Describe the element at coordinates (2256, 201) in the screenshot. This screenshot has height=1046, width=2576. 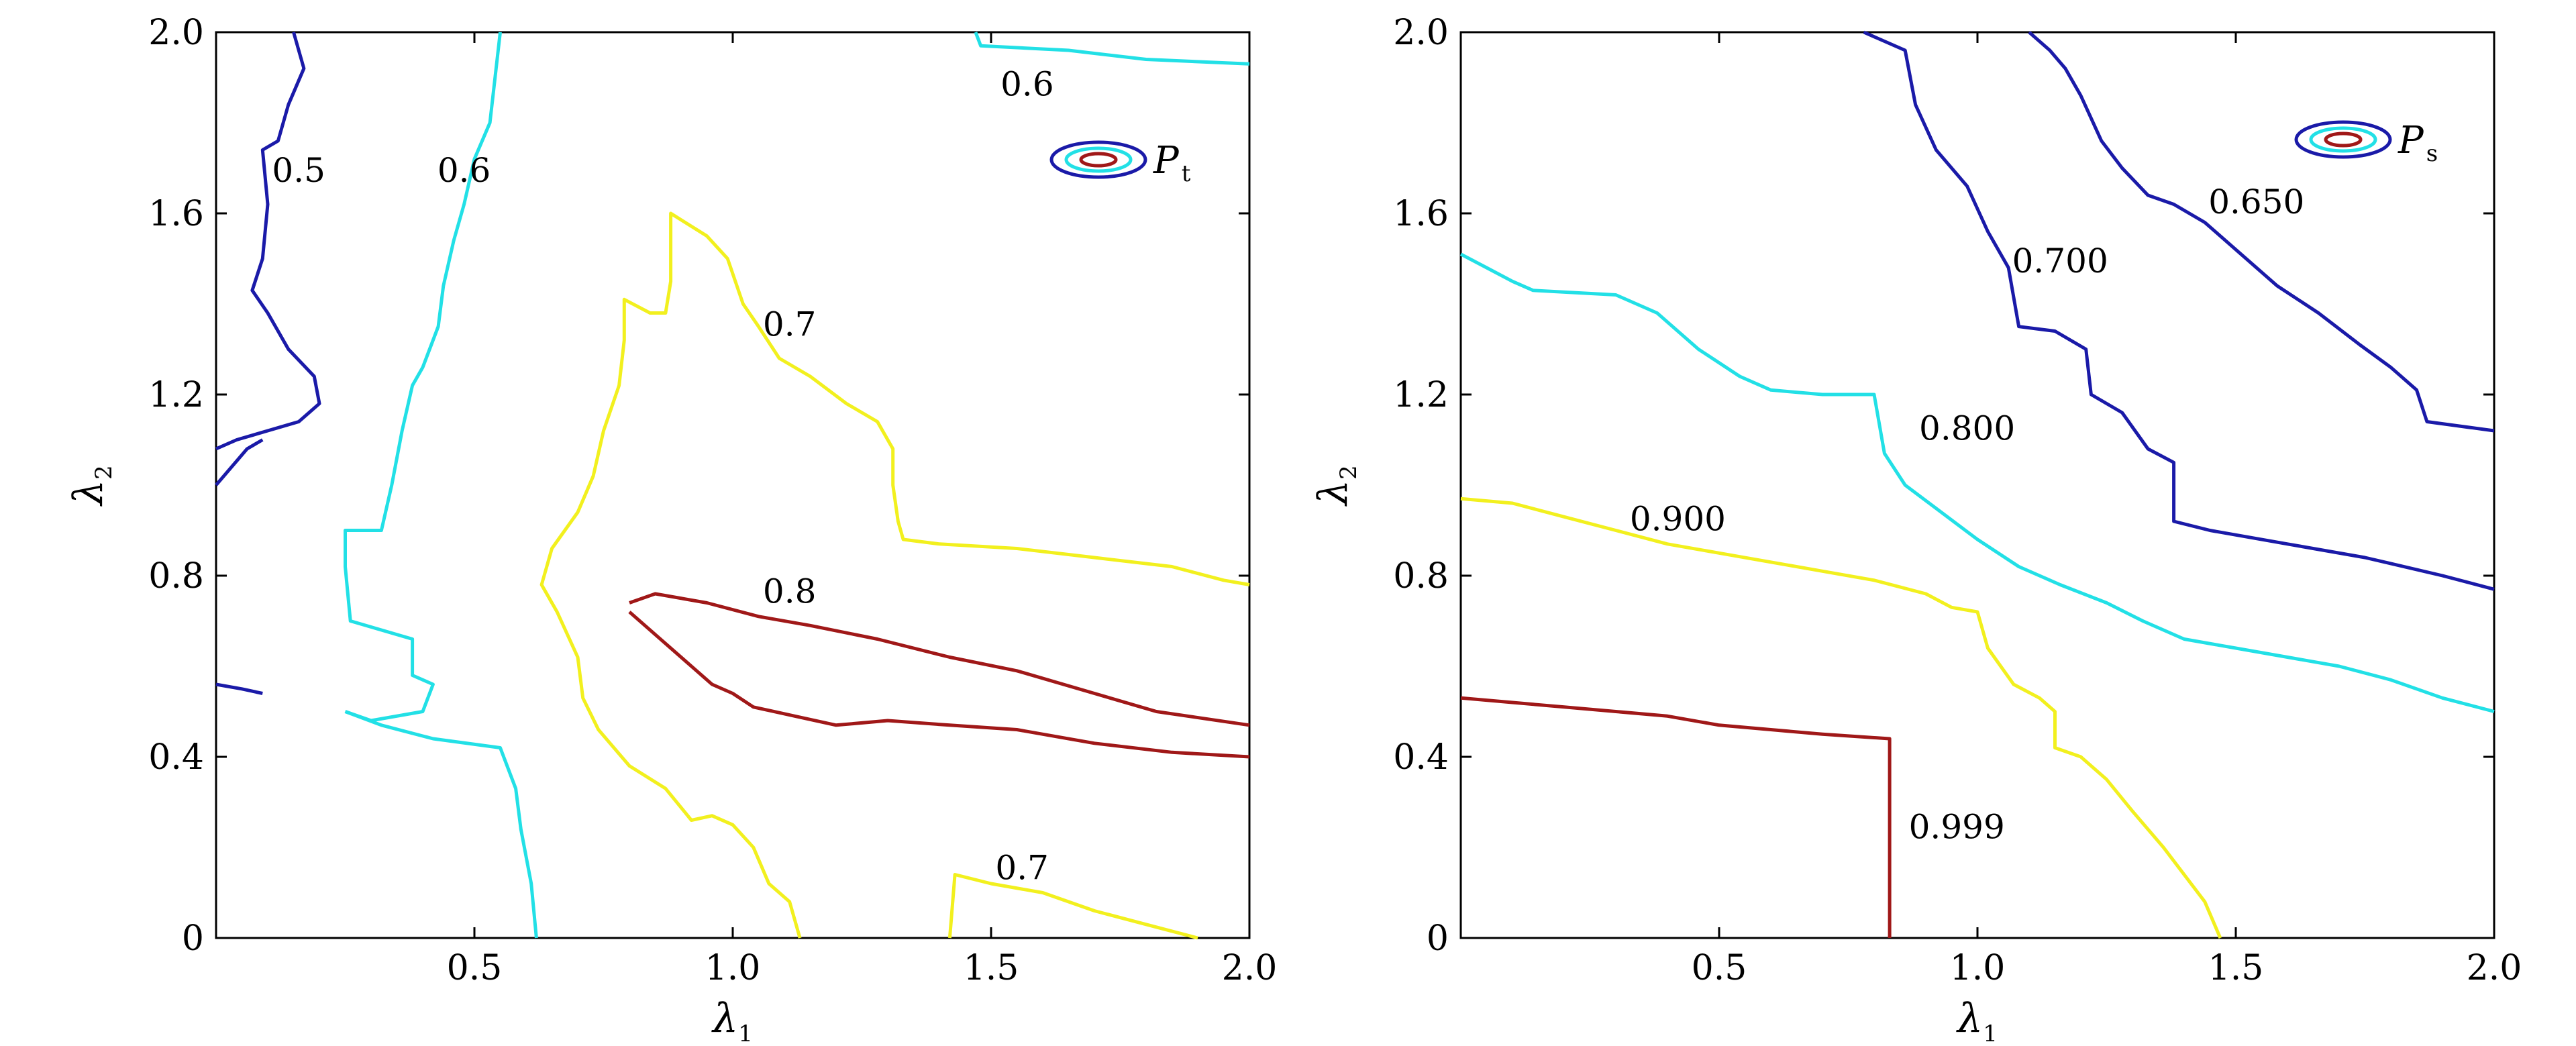
I see `contour-label: 0.650` at that location.